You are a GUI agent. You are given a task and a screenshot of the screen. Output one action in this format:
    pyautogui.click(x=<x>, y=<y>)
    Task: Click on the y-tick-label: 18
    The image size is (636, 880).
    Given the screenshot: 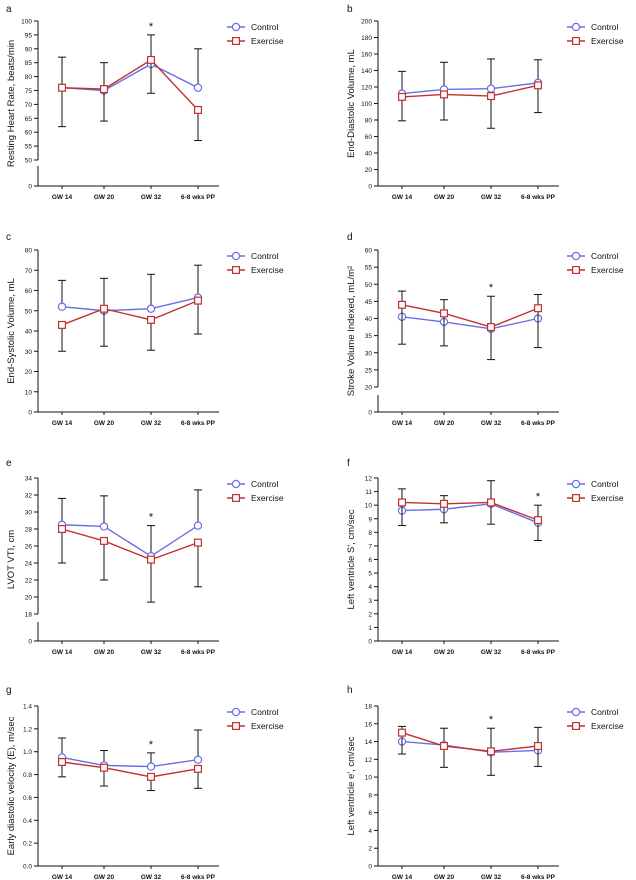 What is the action you would take?
    pyautogui.click(x=29, y=615)
    